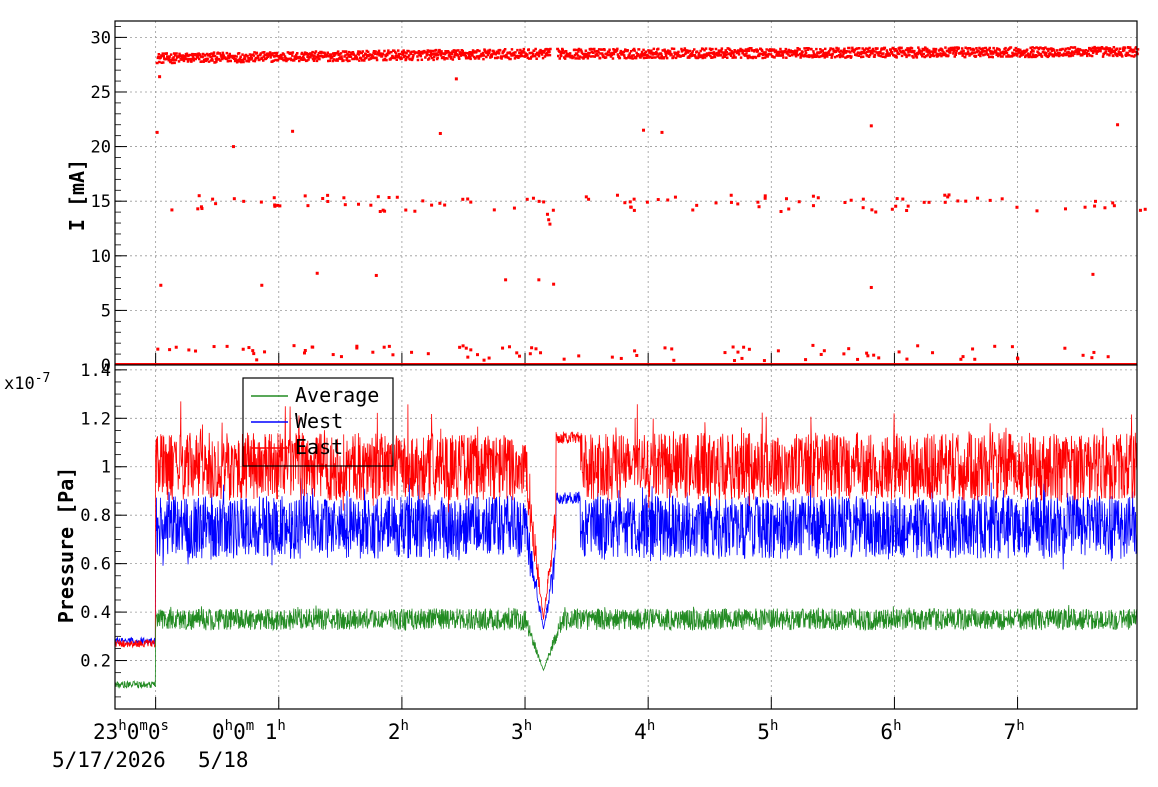 The width and height of the screenshot is (1158, 787). I want to click on legend-label-west: West, so click(319, 421).